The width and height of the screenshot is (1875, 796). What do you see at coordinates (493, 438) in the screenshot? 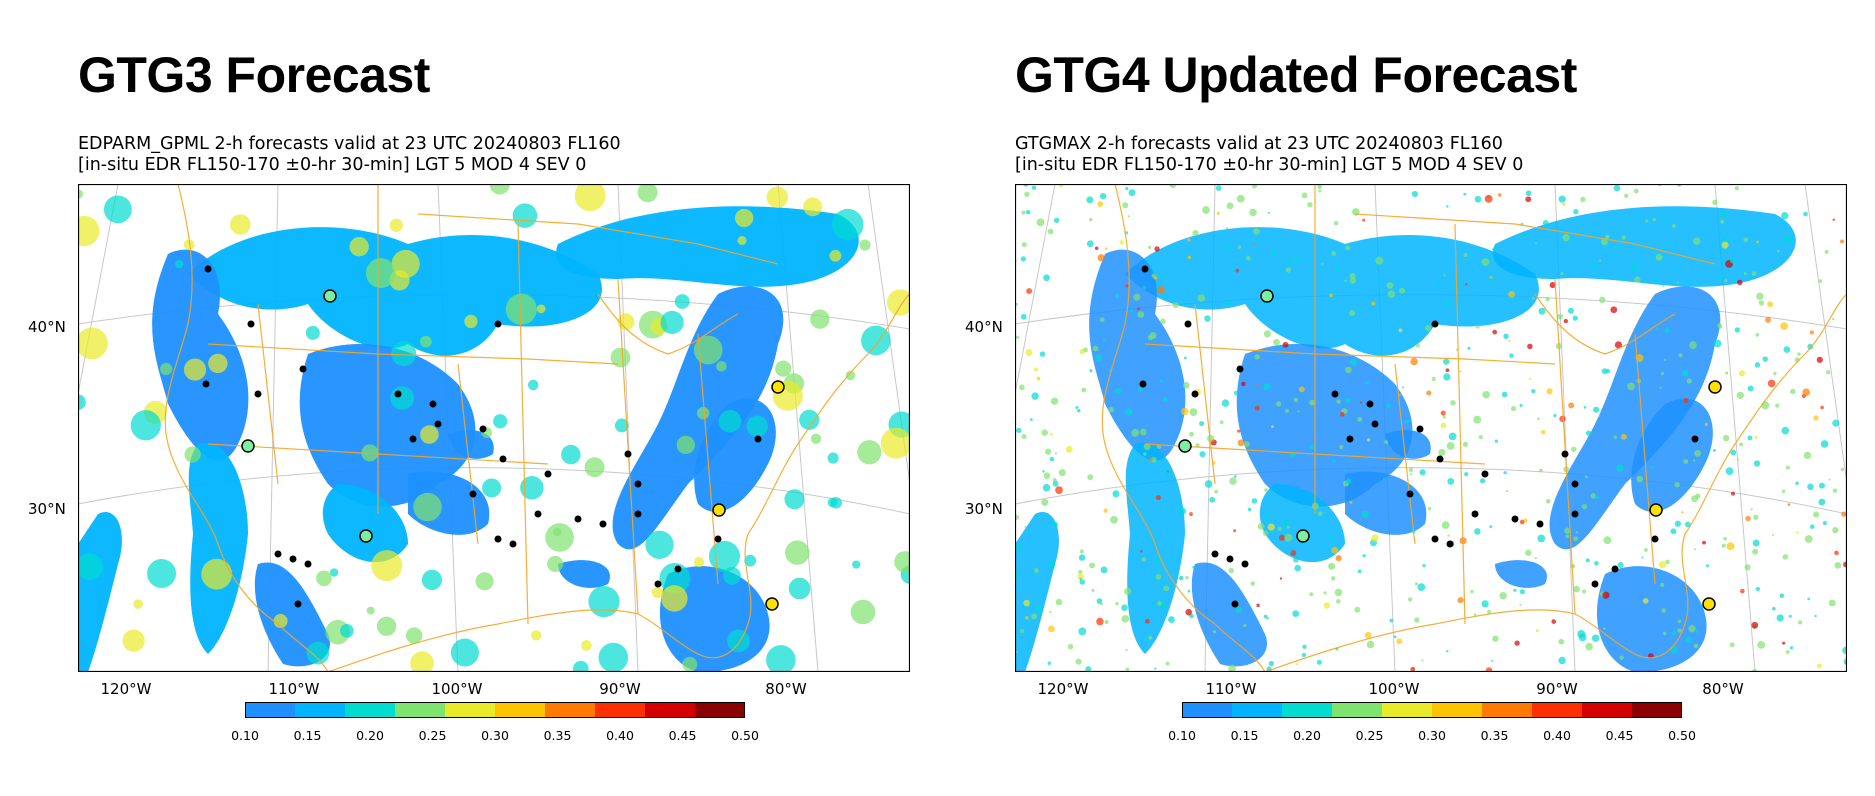
I see `observation-markers` at bounding box center [493, 438].